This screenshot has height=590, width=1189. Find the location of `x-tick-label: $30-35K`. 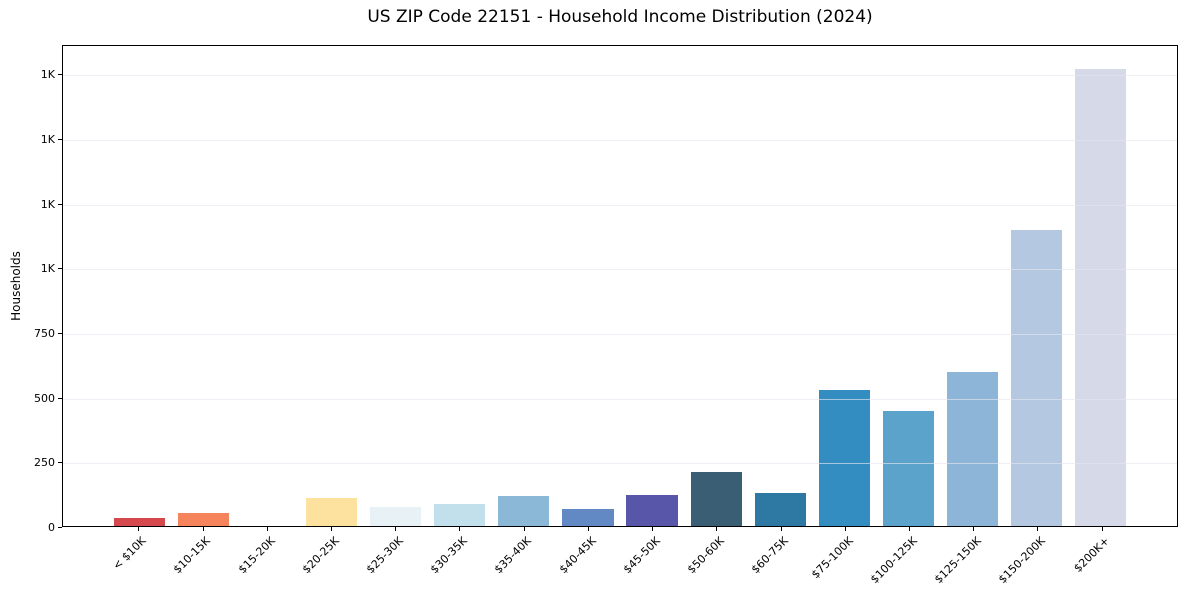

x-tick-label: $30-35K is located at coordinates (449, 555).